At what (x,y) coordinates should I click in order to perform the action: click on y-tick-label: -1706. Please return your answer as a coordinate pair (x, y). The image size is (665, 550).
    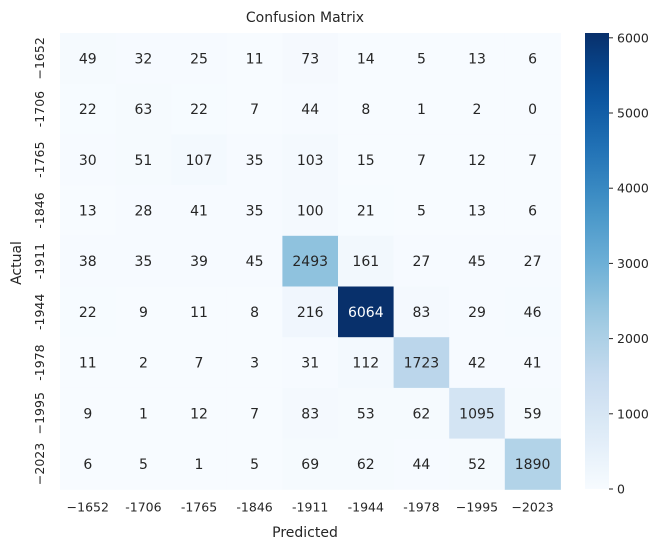
    Looking at the image, I should click on (39, 109).